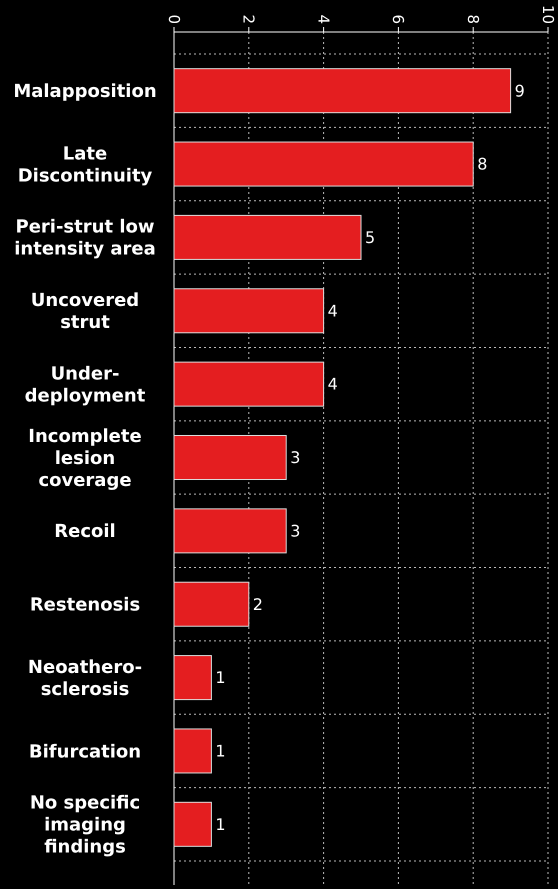 This screenshot has height=889, width=558. I want to click on y-tick-label: Bifurcation, so click(85, 751).